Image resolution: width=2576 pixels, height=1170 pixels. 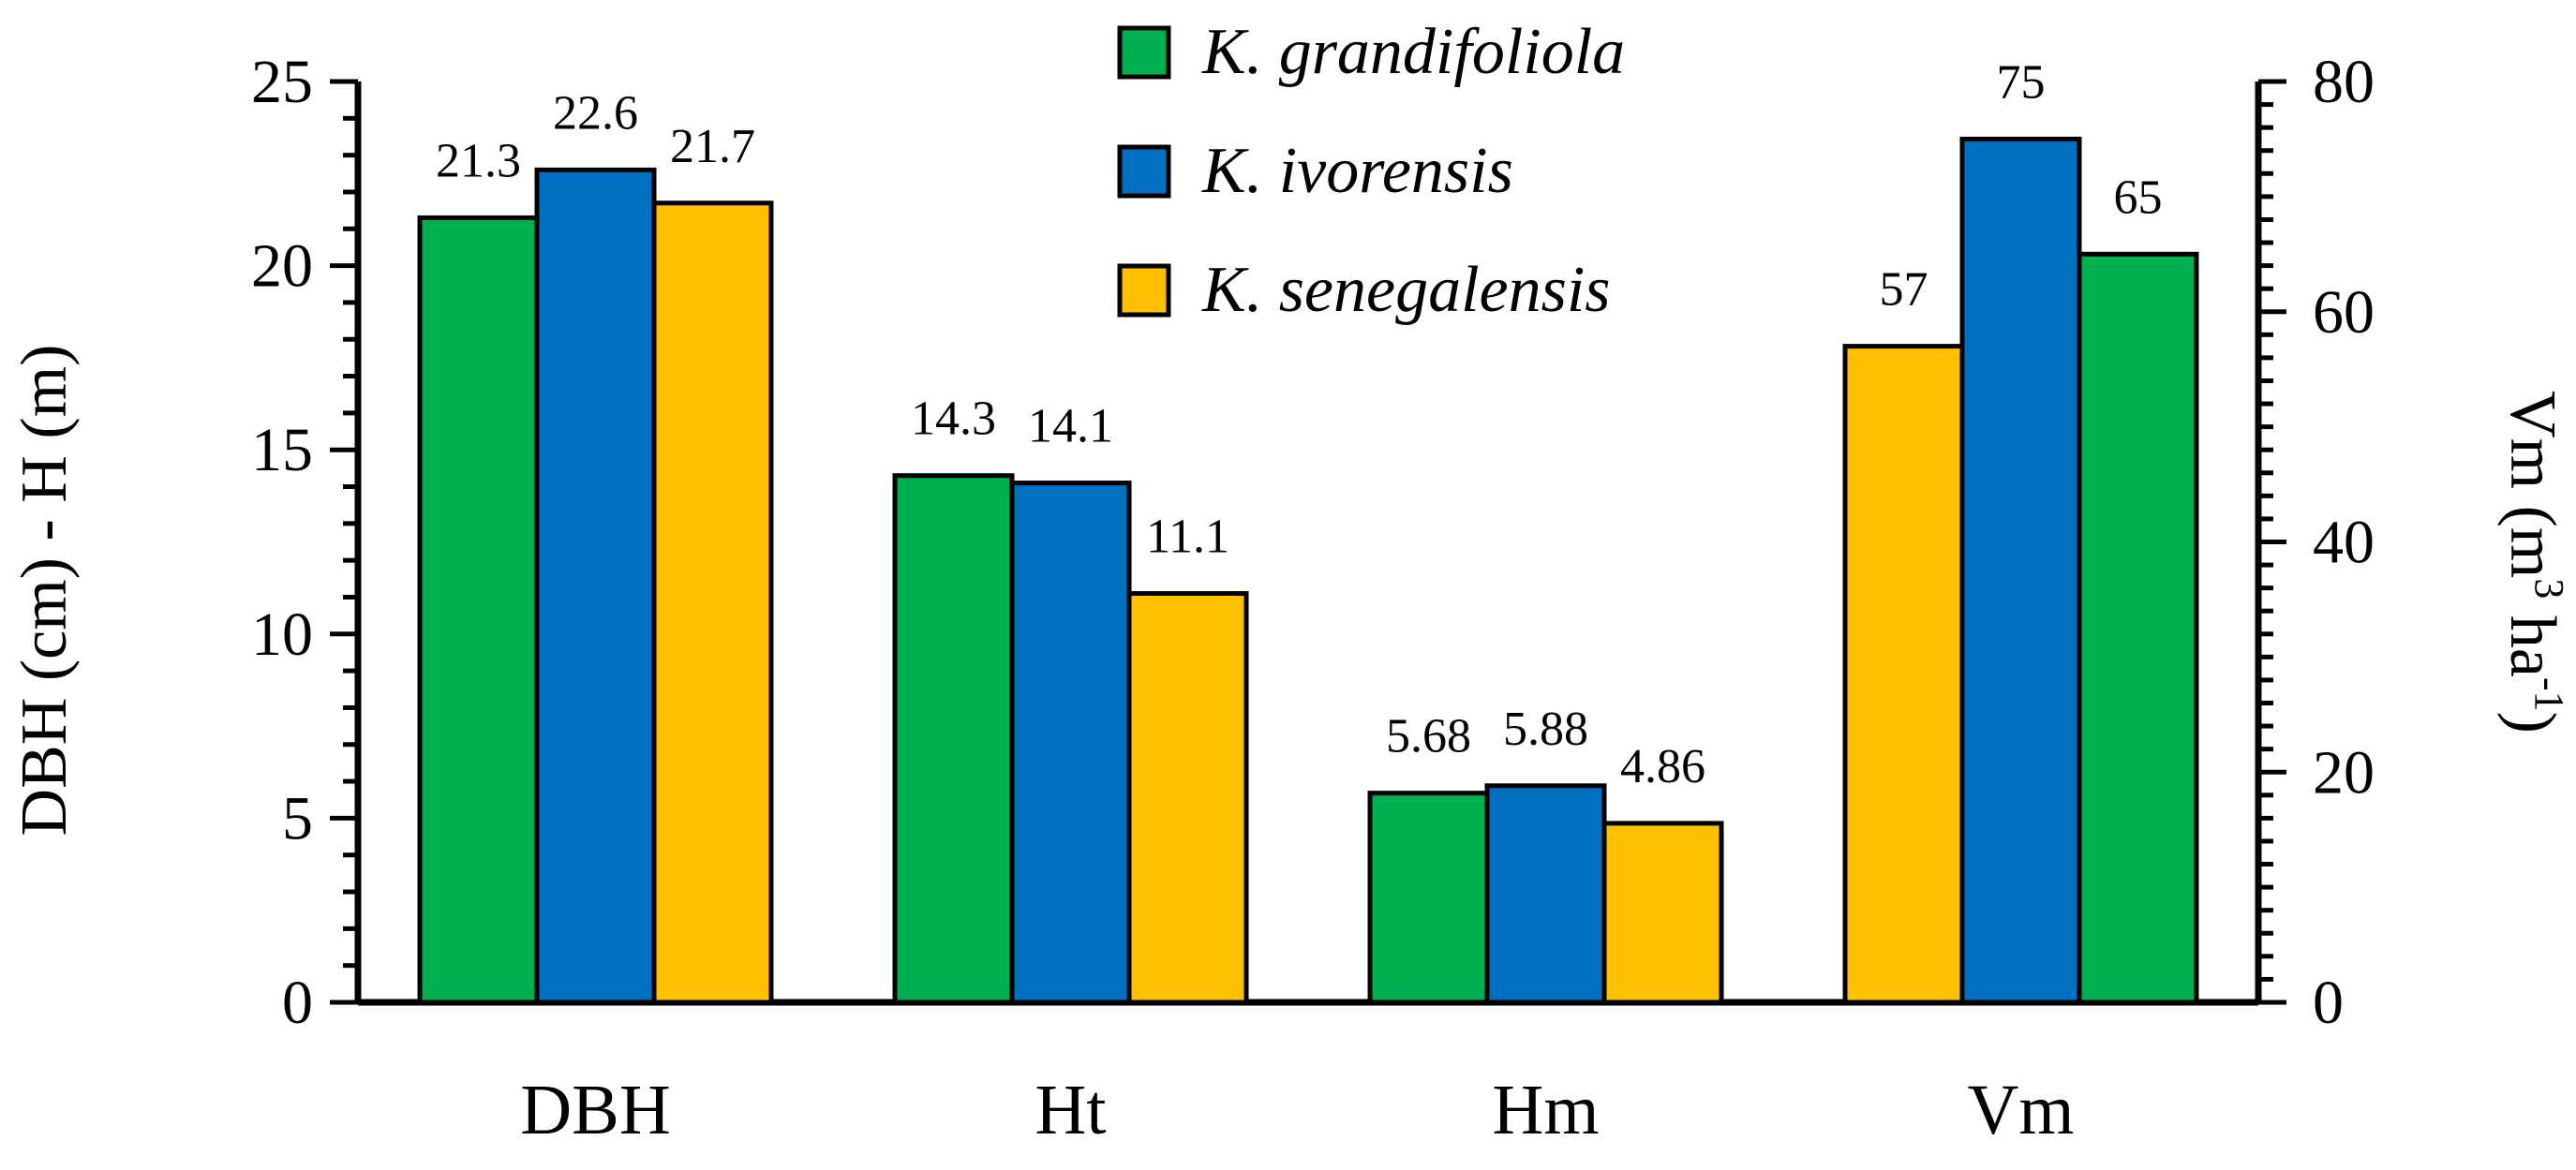 What do you see at coordinates (478, 610) in the screenshot?
I see `bar-dbh-kgrandifoliola` at bounding box center [478, 610].